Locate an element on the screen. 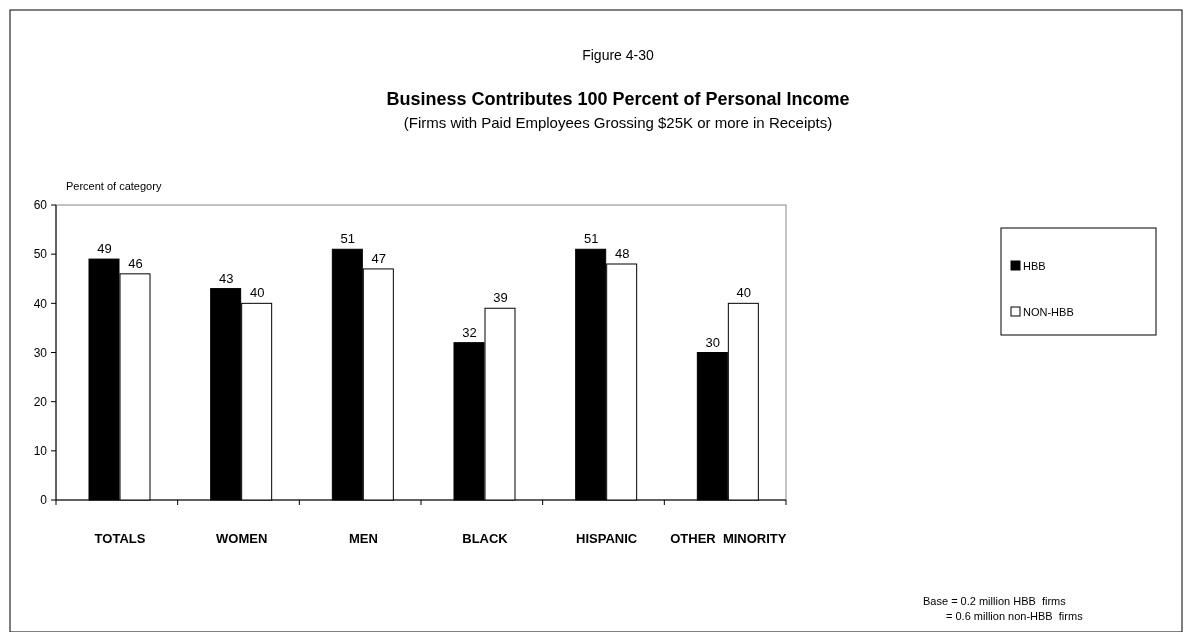 The image size is (1192, 632). y-tick-label: 40 is located at coordinates (40, 303).